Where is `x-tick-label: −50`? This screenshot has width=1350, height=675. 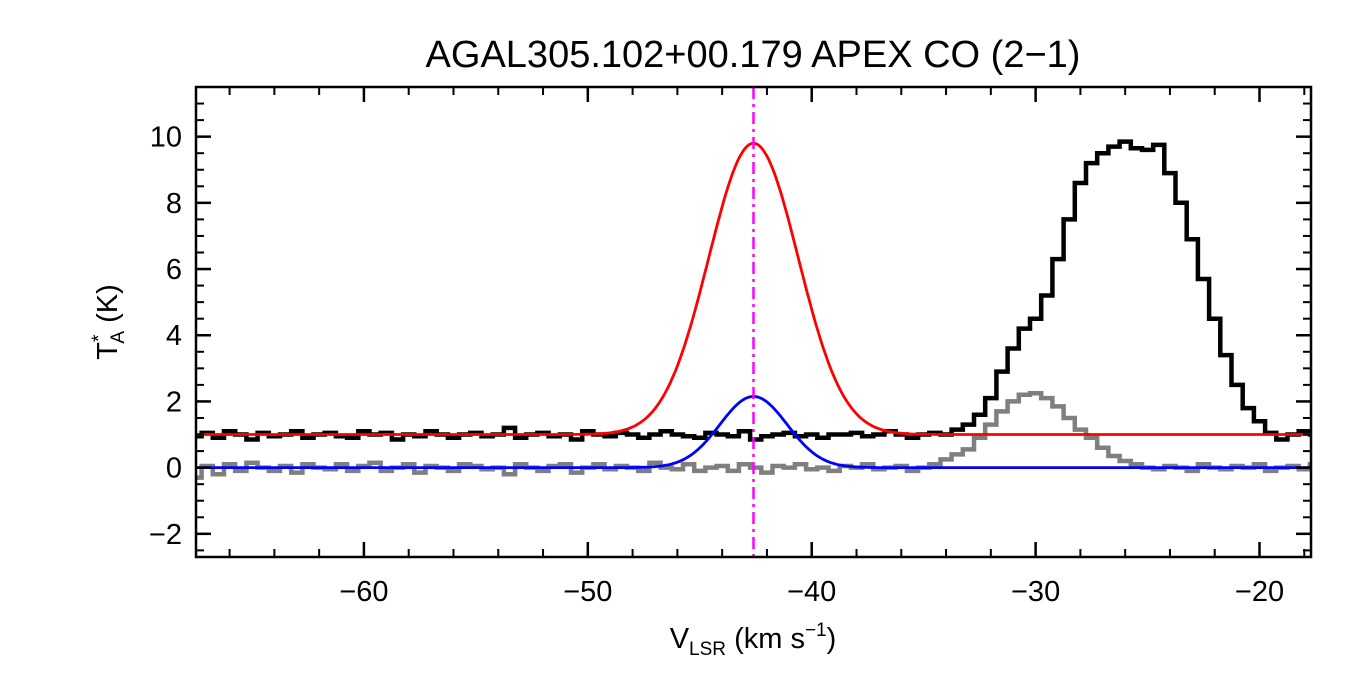 x-tick-label: −50 is located at coordinates (587, 592).